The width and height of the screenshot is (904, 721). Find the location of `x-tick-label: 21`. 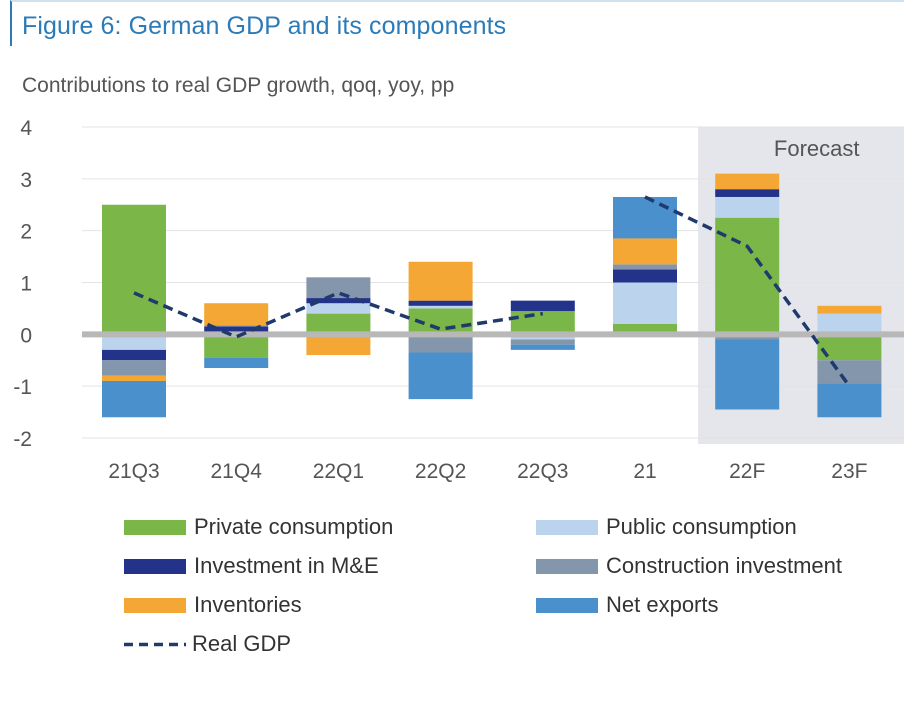

x-tick-label: 21 is located at coordinates (644, 471).